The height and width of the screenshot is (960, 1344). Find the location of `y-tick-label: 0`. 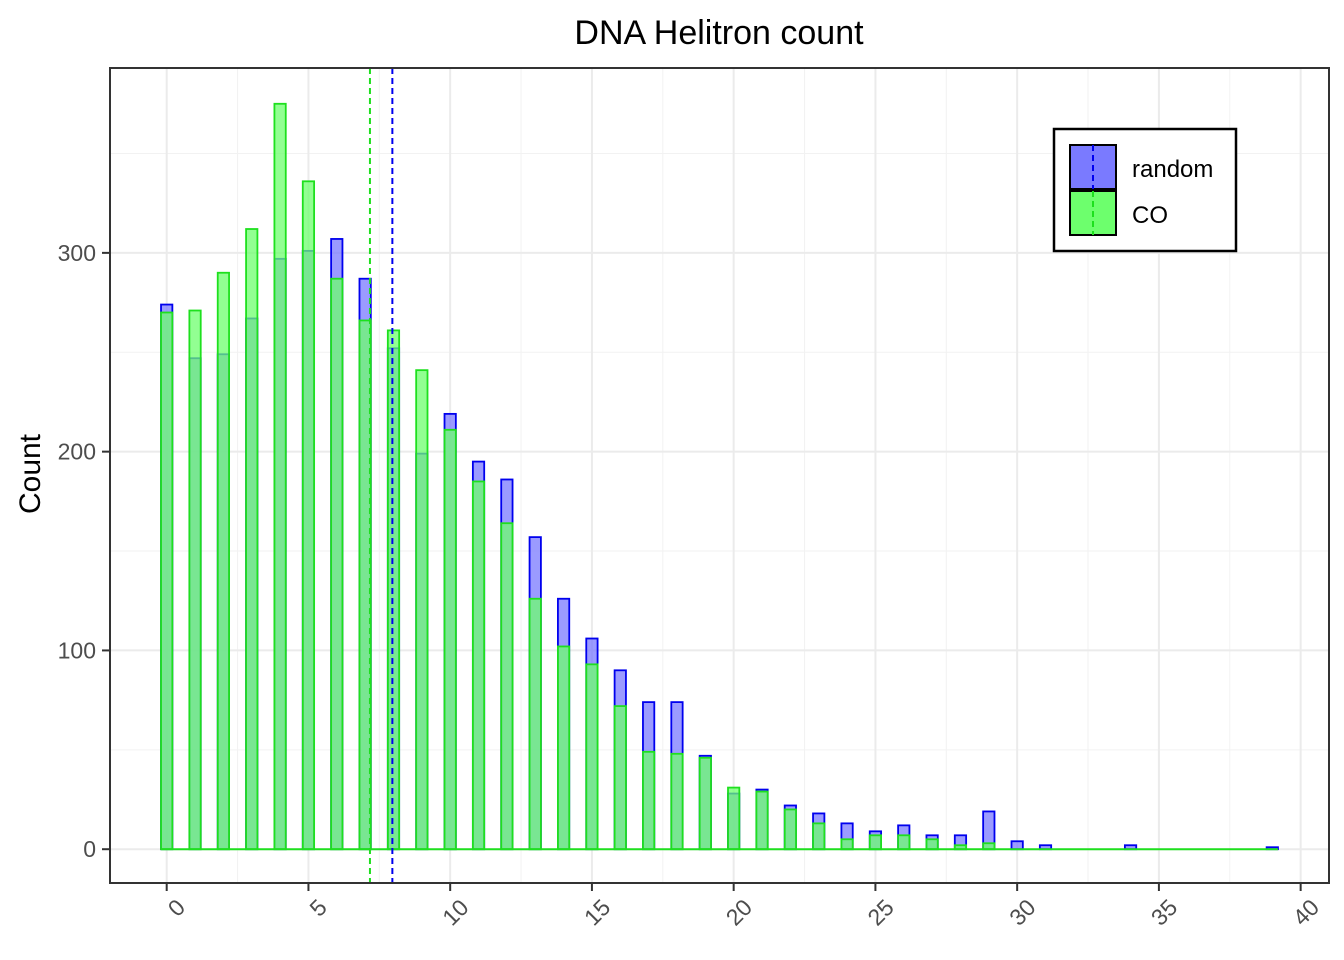

y-tick-label: 0 is located at coordinates (89, 849).